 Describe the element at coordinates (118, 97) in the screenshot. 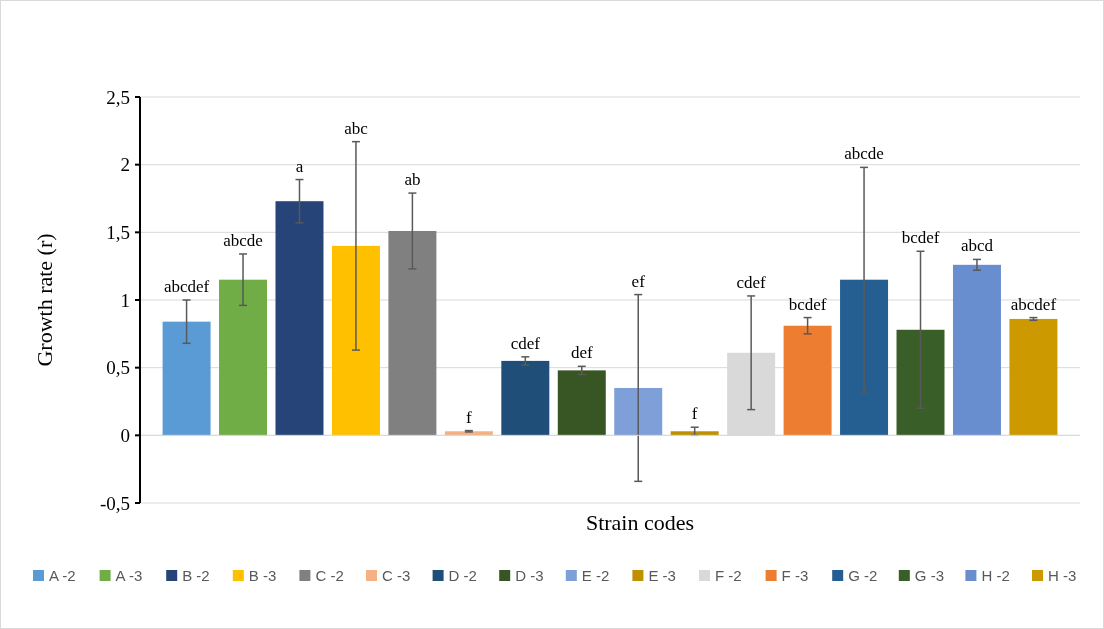

I see `y-tick-label: 2,5` at that location.